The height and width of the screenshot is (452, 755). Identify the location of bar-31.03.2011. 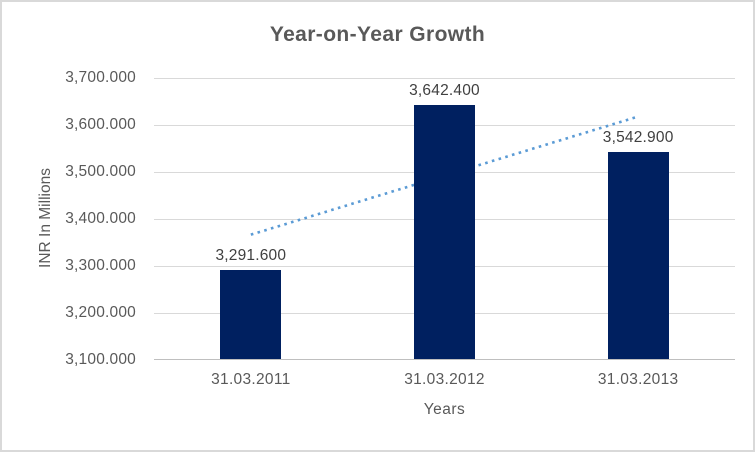
(251, 314).